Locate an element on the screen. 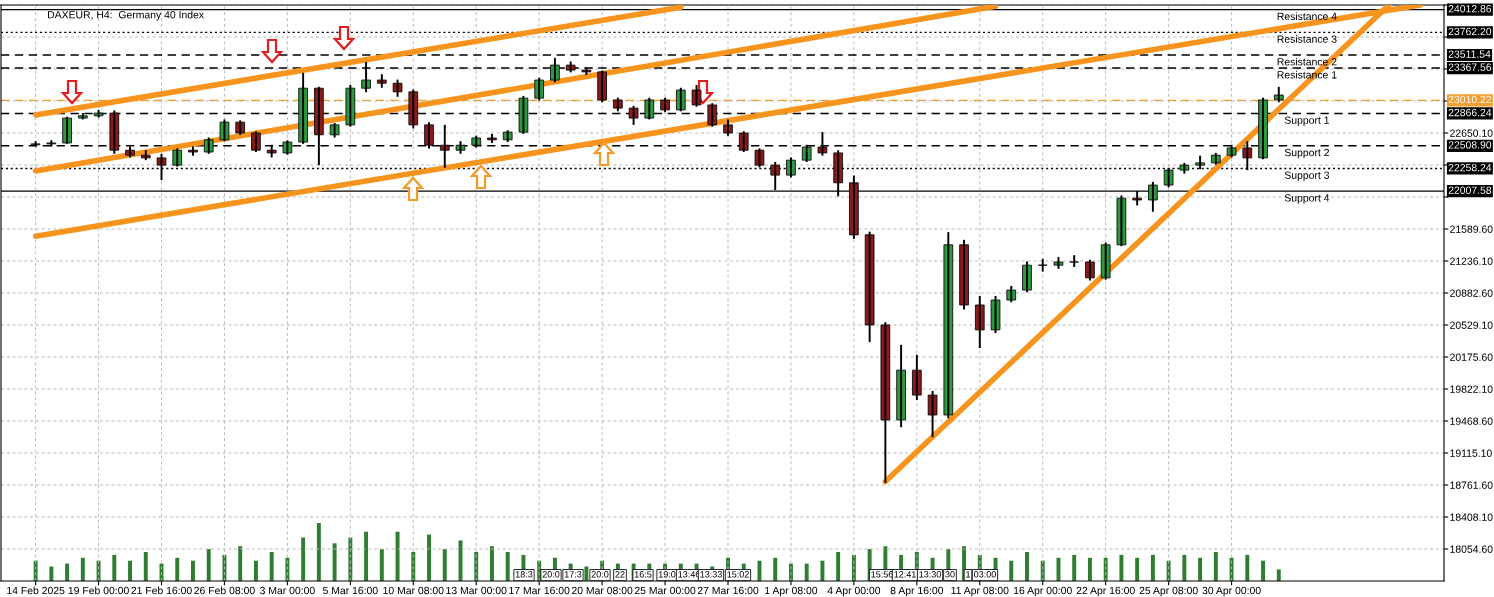 The height and width of the screenshot is (597, 1494). y-tick-label: 18408.10 is located at coordinates (1471, 517).